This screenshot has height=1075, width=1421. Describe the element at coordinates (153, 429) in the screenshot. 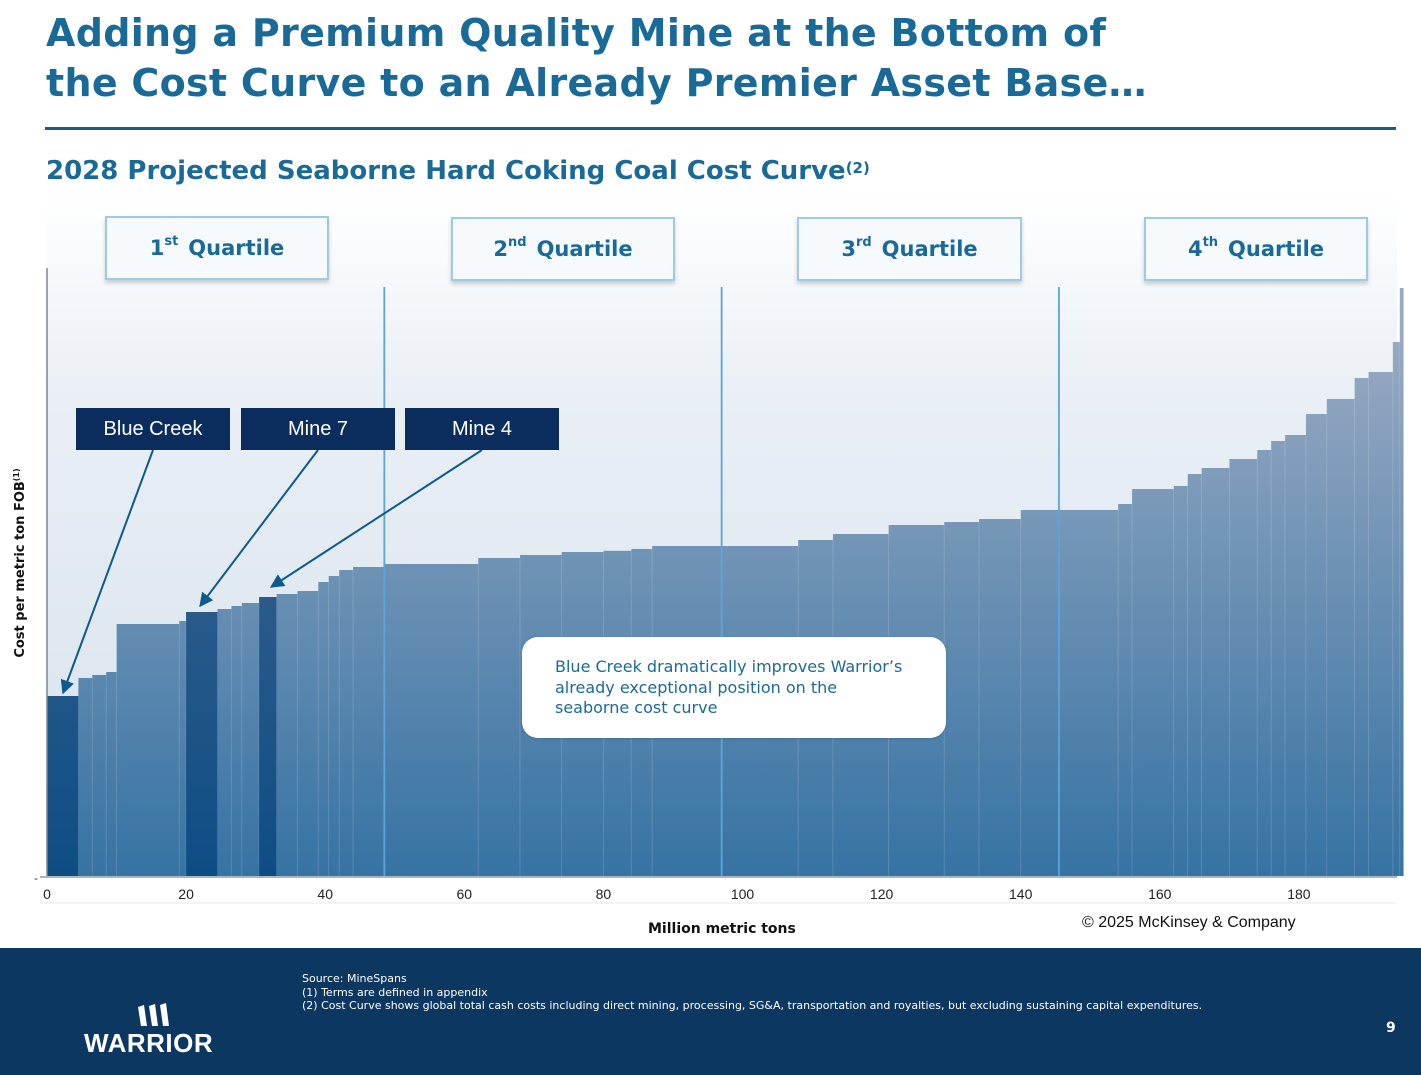

I see `mine-label-blue-creek: Blue Creek` at that location.